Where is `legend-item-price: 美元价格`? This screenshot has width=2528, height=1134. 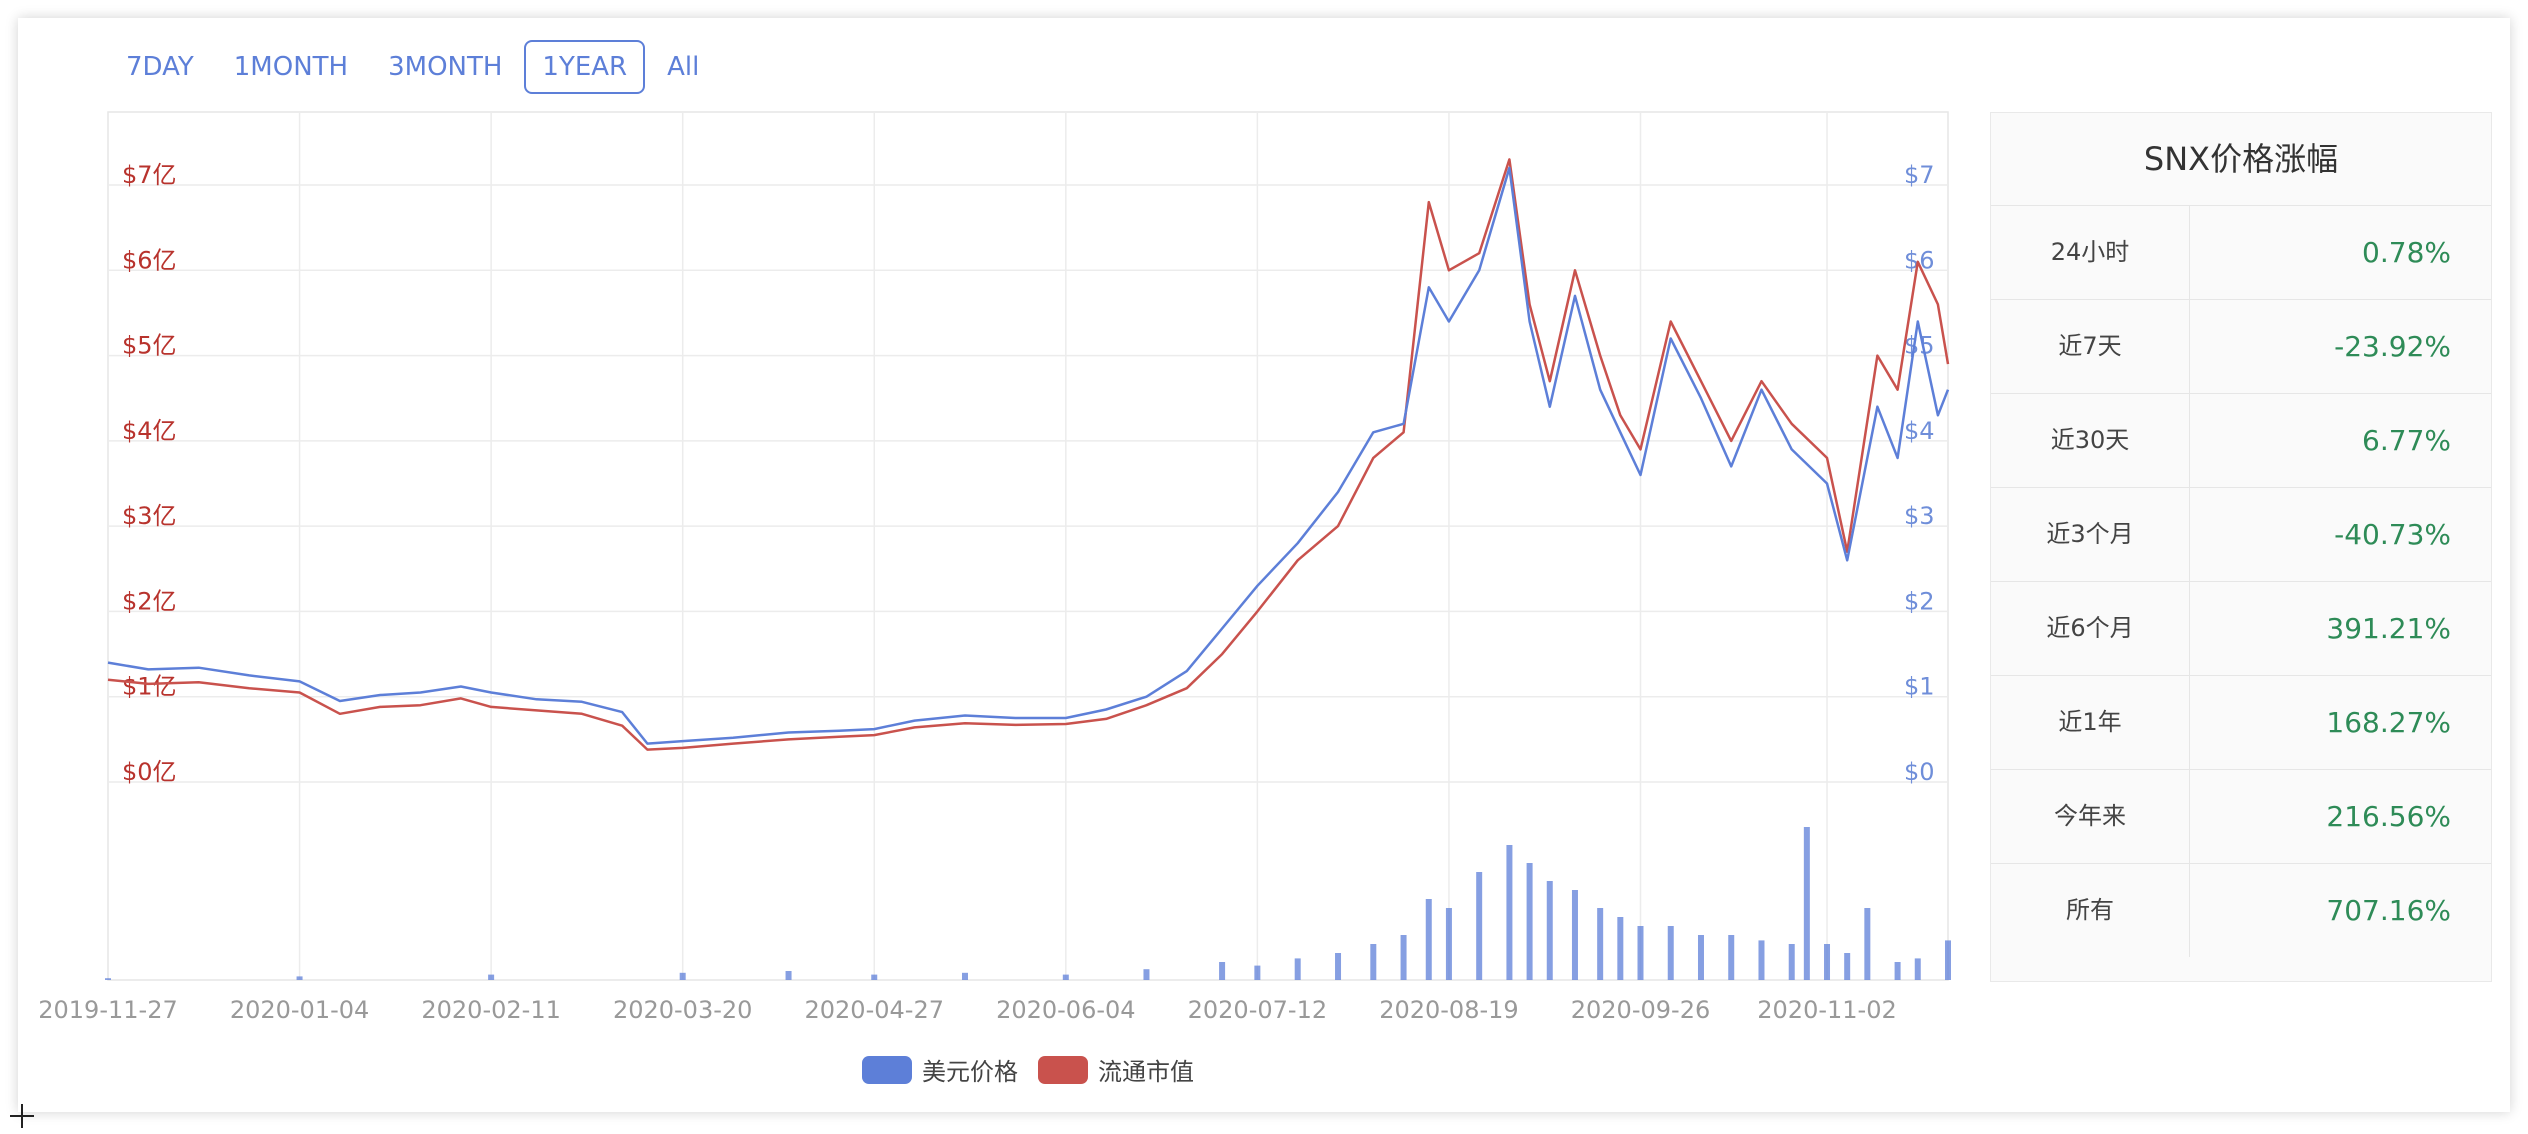
legend-item-price: 美元价格 is located at coordinates (940, 1069).